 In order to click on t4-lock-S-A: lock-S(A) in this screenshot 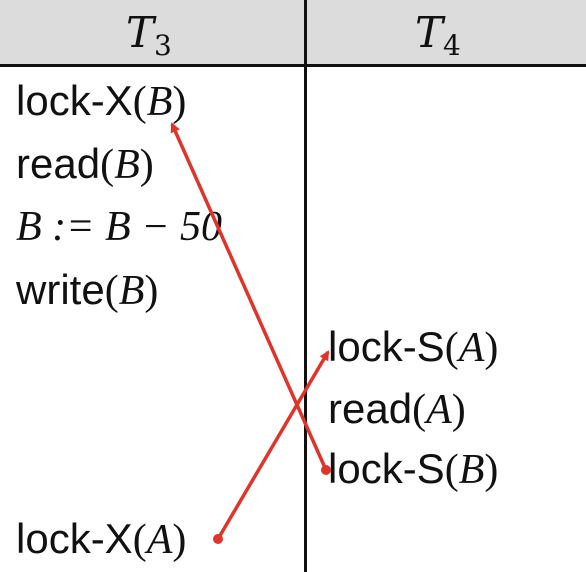, I will do `click(413, 347)`.